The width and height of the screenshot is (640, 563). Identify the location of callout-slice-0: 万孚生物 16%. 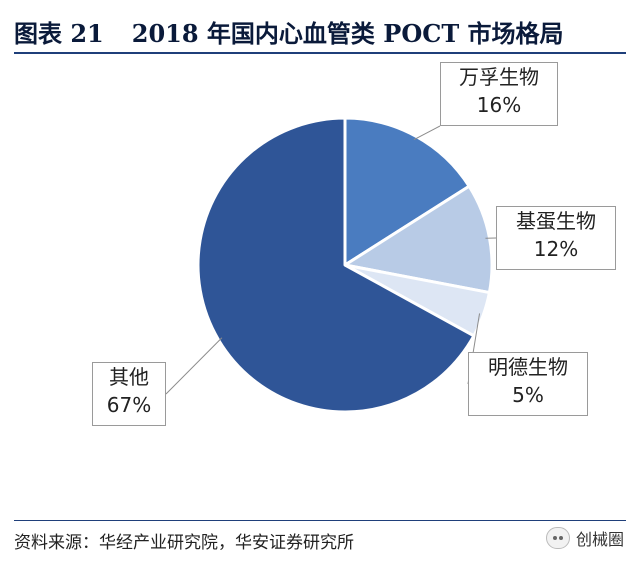
(499, 94).